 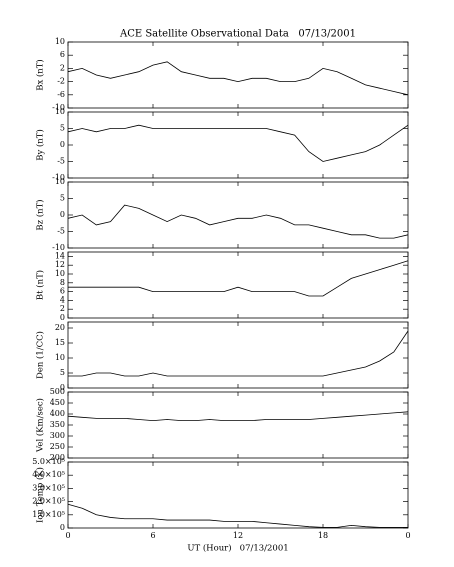 What do you see at coordinates (237, 548) in the screenshot?
I see `x-axis-label: UT (Hour) 07/13/2001` at bounding box center [237, 548].